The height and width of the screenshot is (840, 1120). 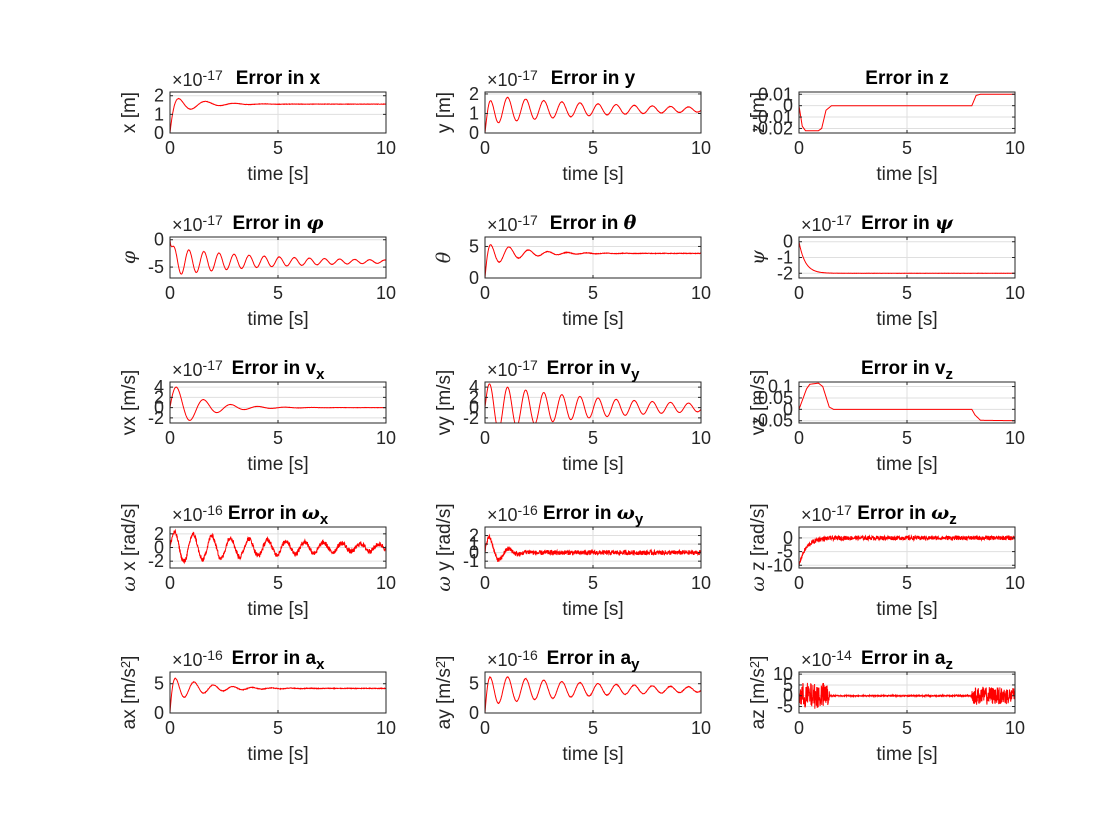 I want to click on y-tick-label: -0.01, so click(x=772, y=117).